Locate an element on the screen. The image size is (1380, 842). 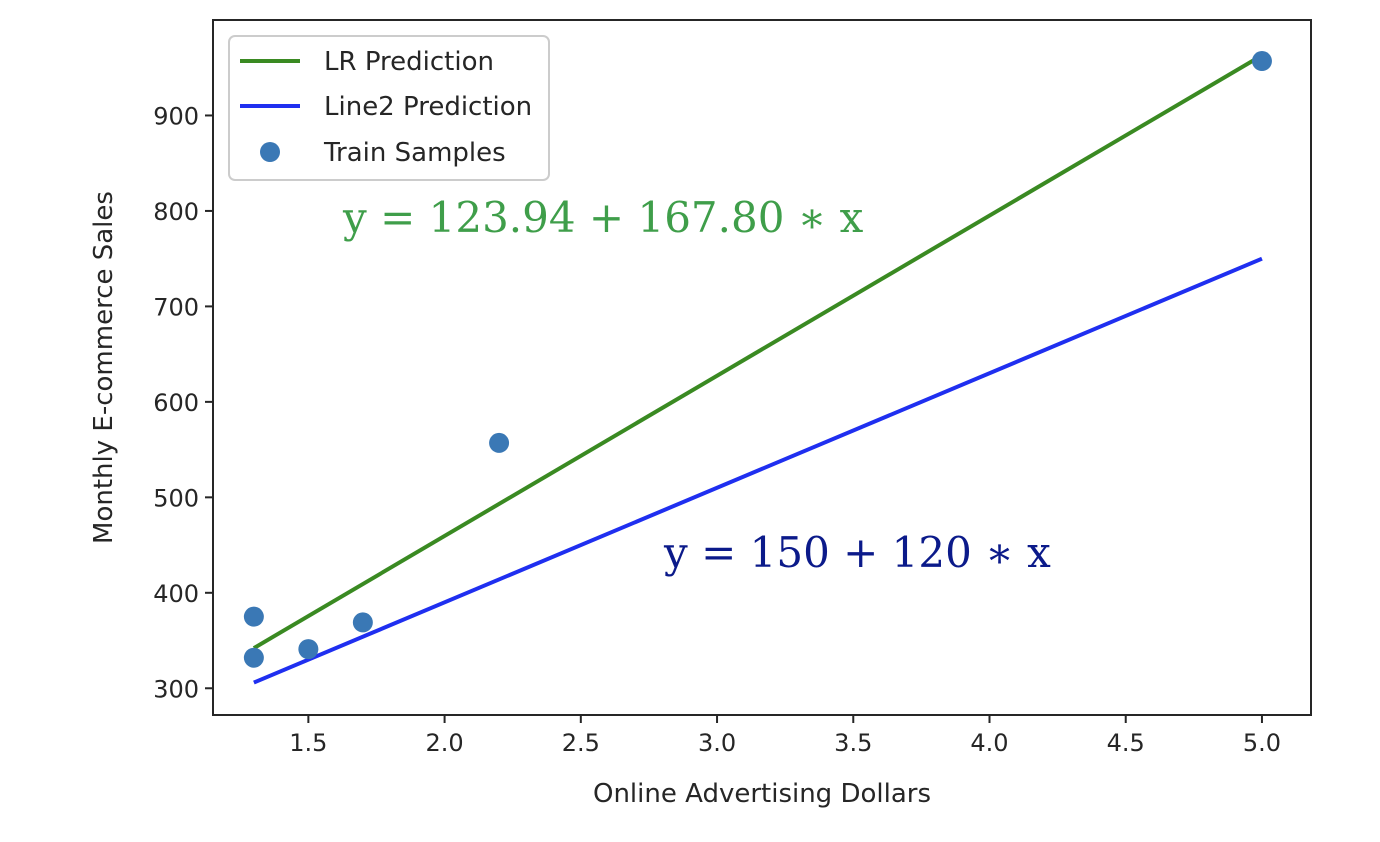
equation-annotation-1: y = 150 + 120 ∗ x is located at coordinates (857, 552).